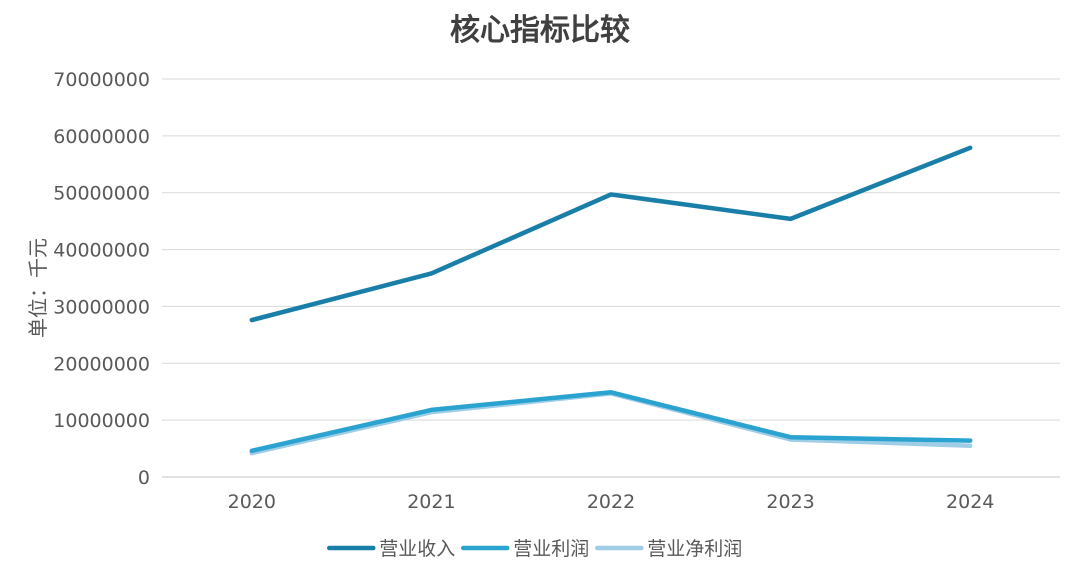  I want to click on legend-label-2: 营业利润, so click(551, 549).